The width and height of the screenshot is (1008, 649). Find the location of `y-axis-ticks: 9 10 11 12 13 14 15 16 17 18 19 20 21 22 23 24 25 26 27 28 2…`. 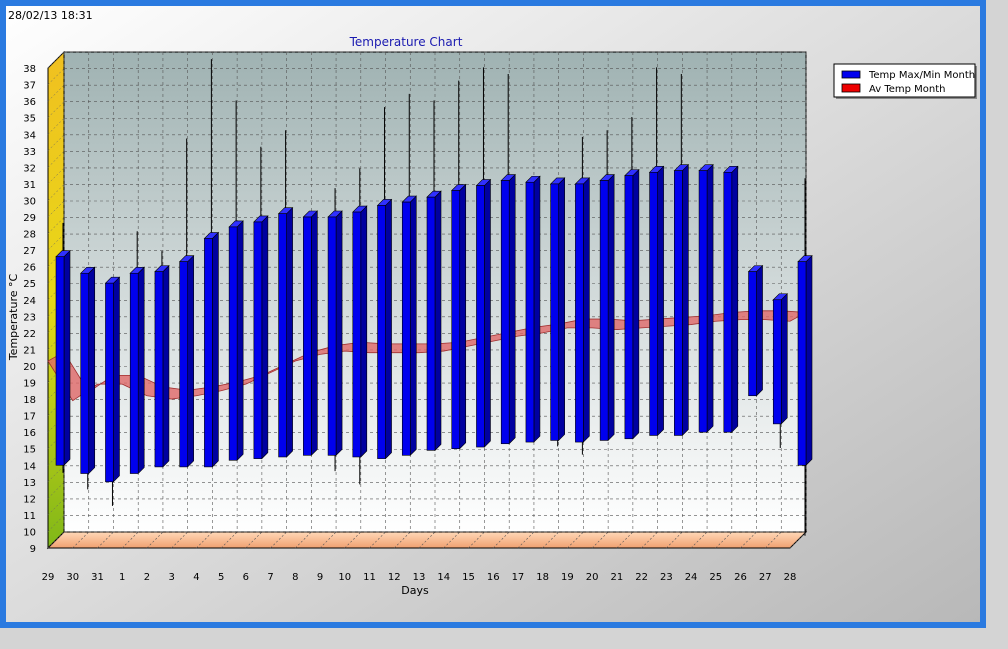

y-axis-ticks: 9 10 11 12 13 14 15 16 17 18 19 20 21 22 23 24 25 26 27 28 2… is located at coordinates (29, 309).